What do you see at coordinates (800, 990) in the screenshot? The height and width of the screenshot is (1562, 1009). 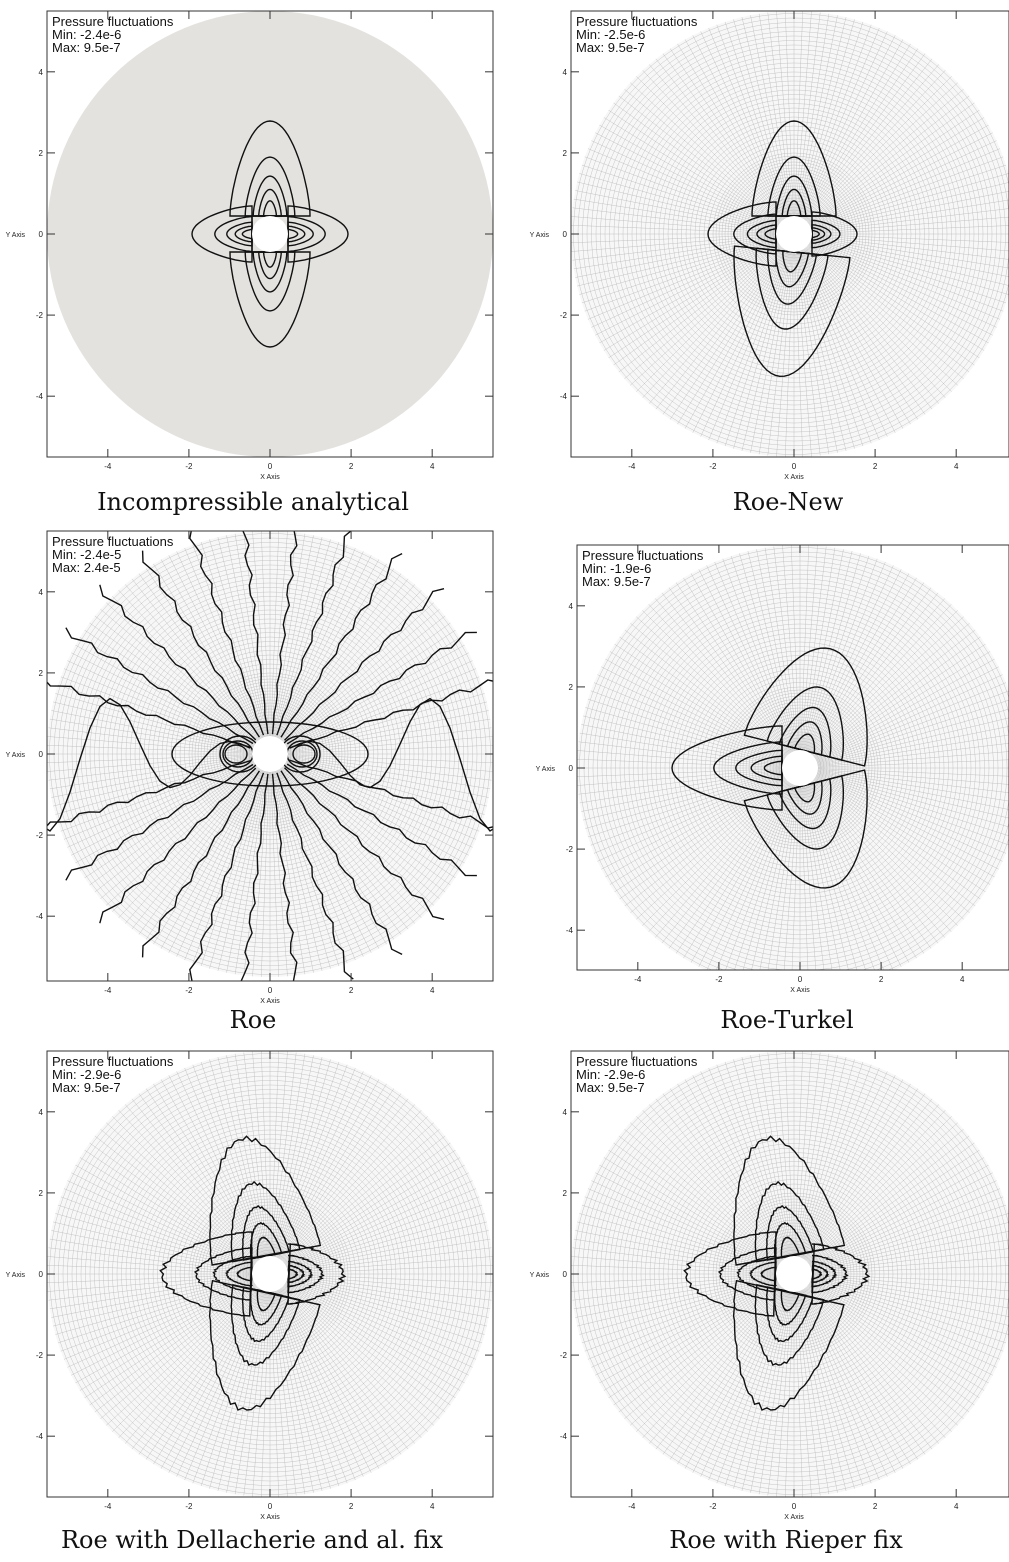 I see `x-axis-label: X Axis` at bounding box center [800, 990].